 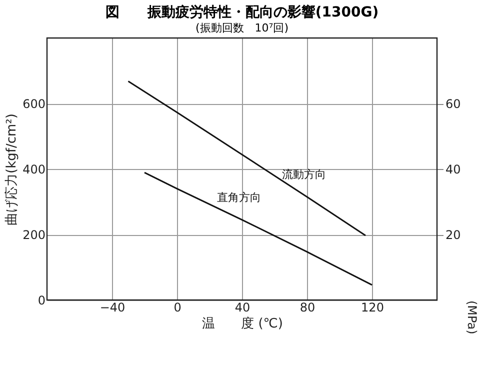 What do you see at coordinates (34, 104) in the screenshot?
I see `y-tick-label: 600` at bounding box center [34, 104].